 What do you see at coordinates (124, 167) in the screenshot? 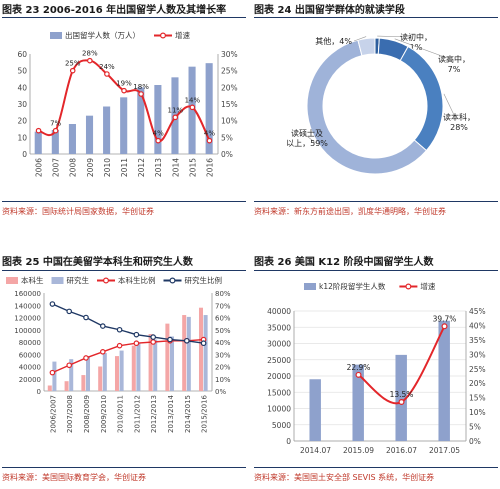
I see `x-tick-label: 2011` at bounding box center [124, 167].